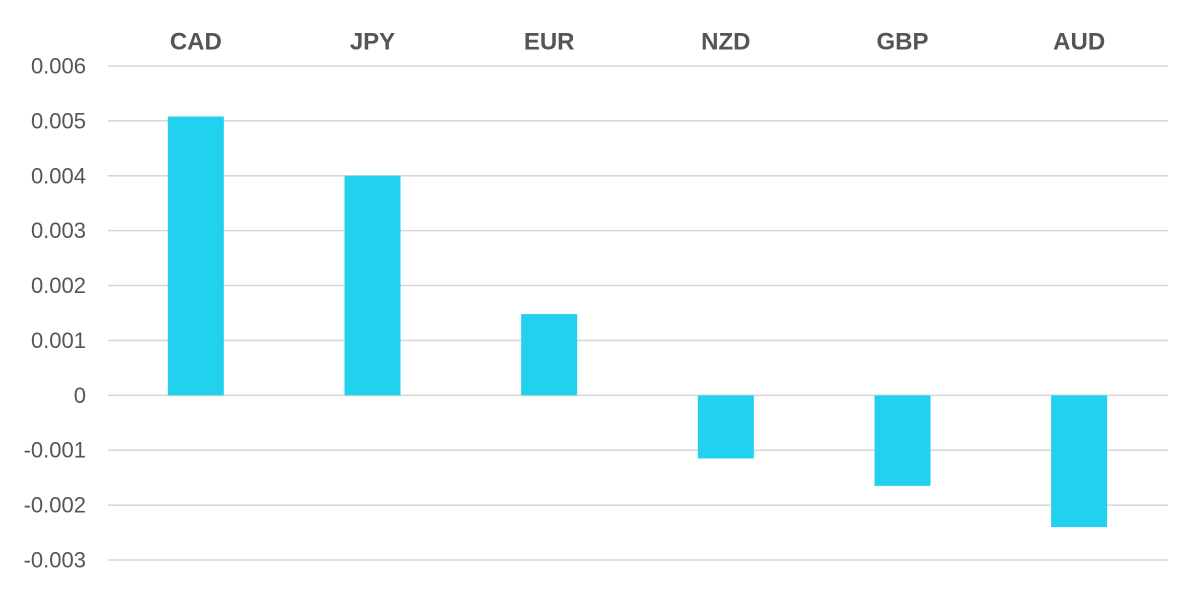 This screenshot has height=592, width=1200. What do you see at coordinates (549, 355) in the screenshot?
I see `bar-eur` at bounding box center [549, 355].